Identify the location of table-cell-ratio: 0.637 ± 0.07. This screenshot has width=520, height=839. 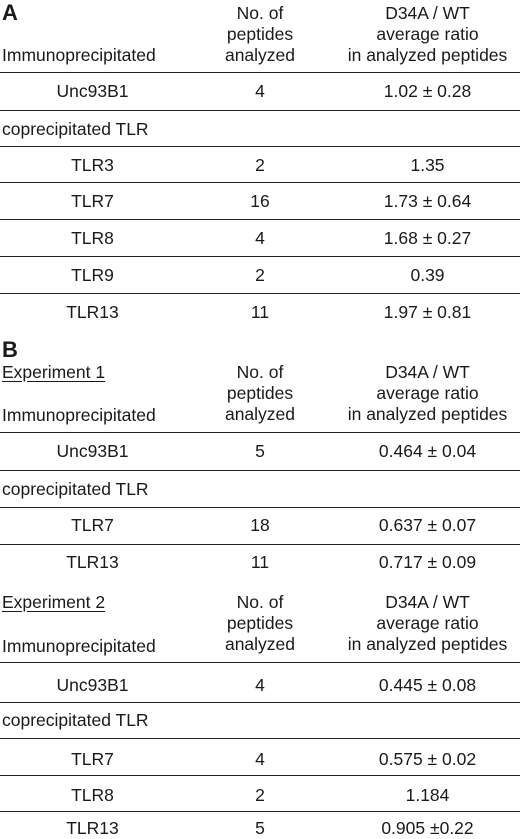
(427, 525).